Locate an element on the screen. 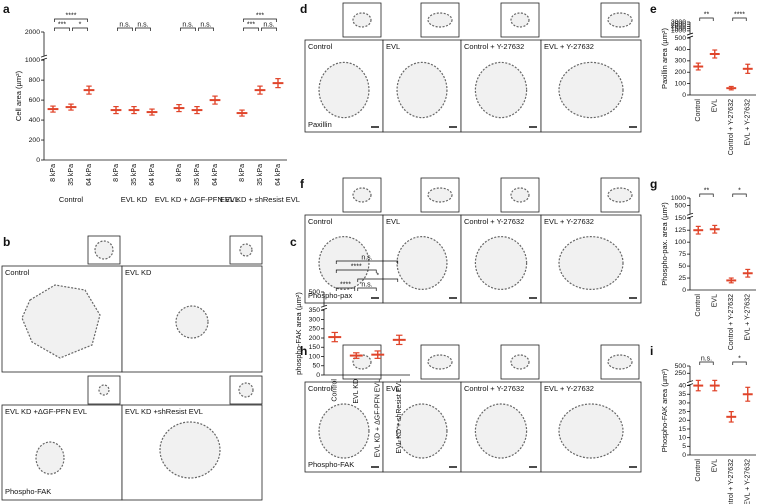  y-tick-label: 1500 is located at coordinates (678, 28).